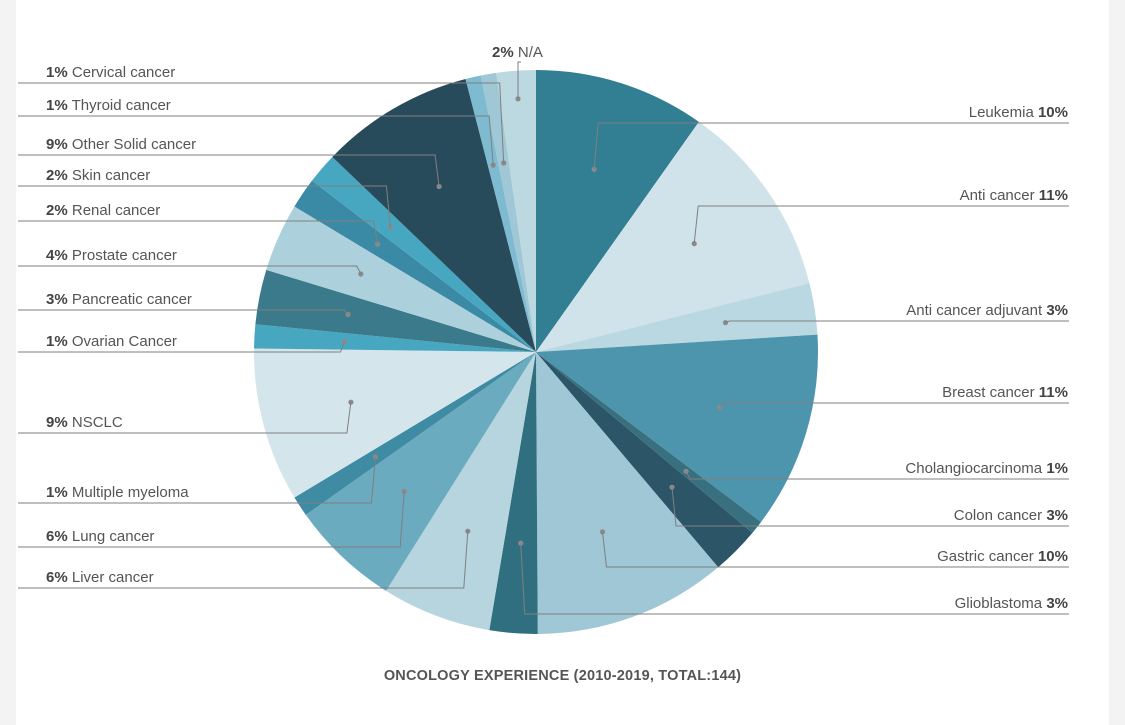 The height and width of the screenshot is (725, 1125). I want to click on slice-label-other-solid-cancer: 9% Other Solid cancer, so click(121, 144).